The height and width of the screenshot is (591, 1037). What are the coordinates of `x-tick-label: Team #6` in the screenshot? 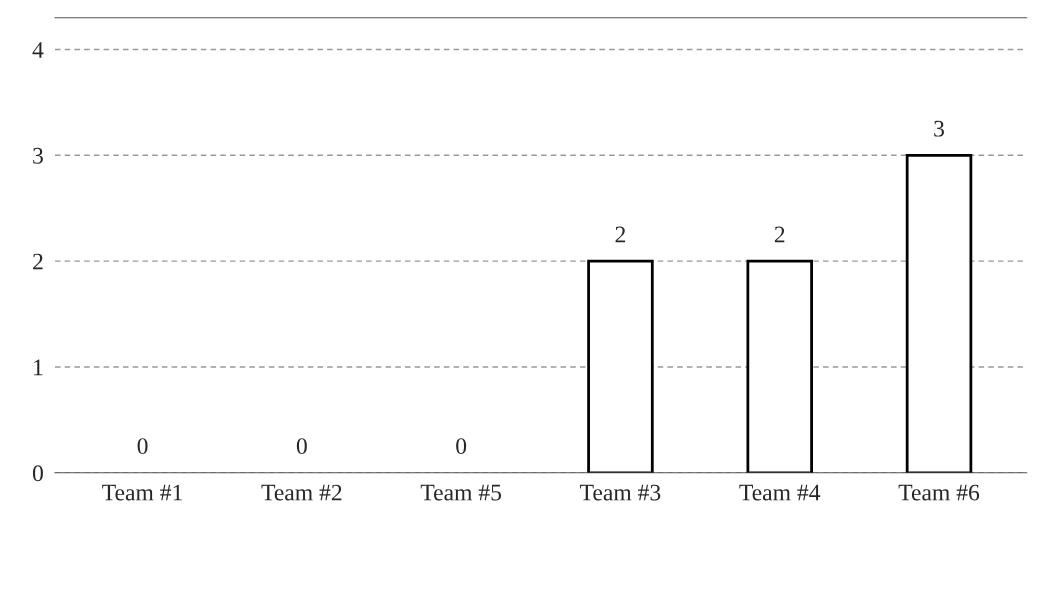 It's located at (939, 492).